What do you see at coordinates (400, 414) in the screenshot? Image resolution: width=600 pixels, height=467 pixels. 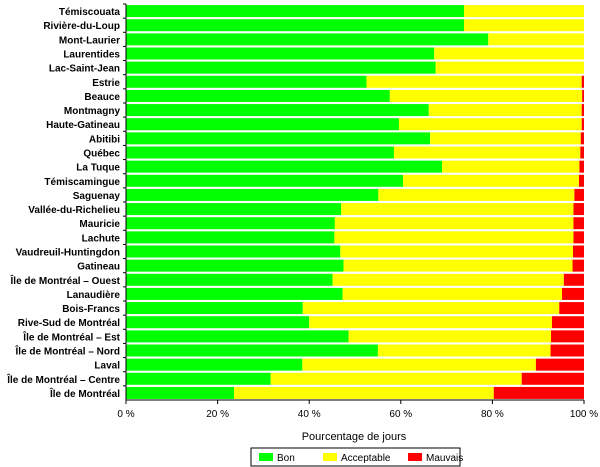 I see `x-tick-label: 60 %` at bounding box center [400, 414].